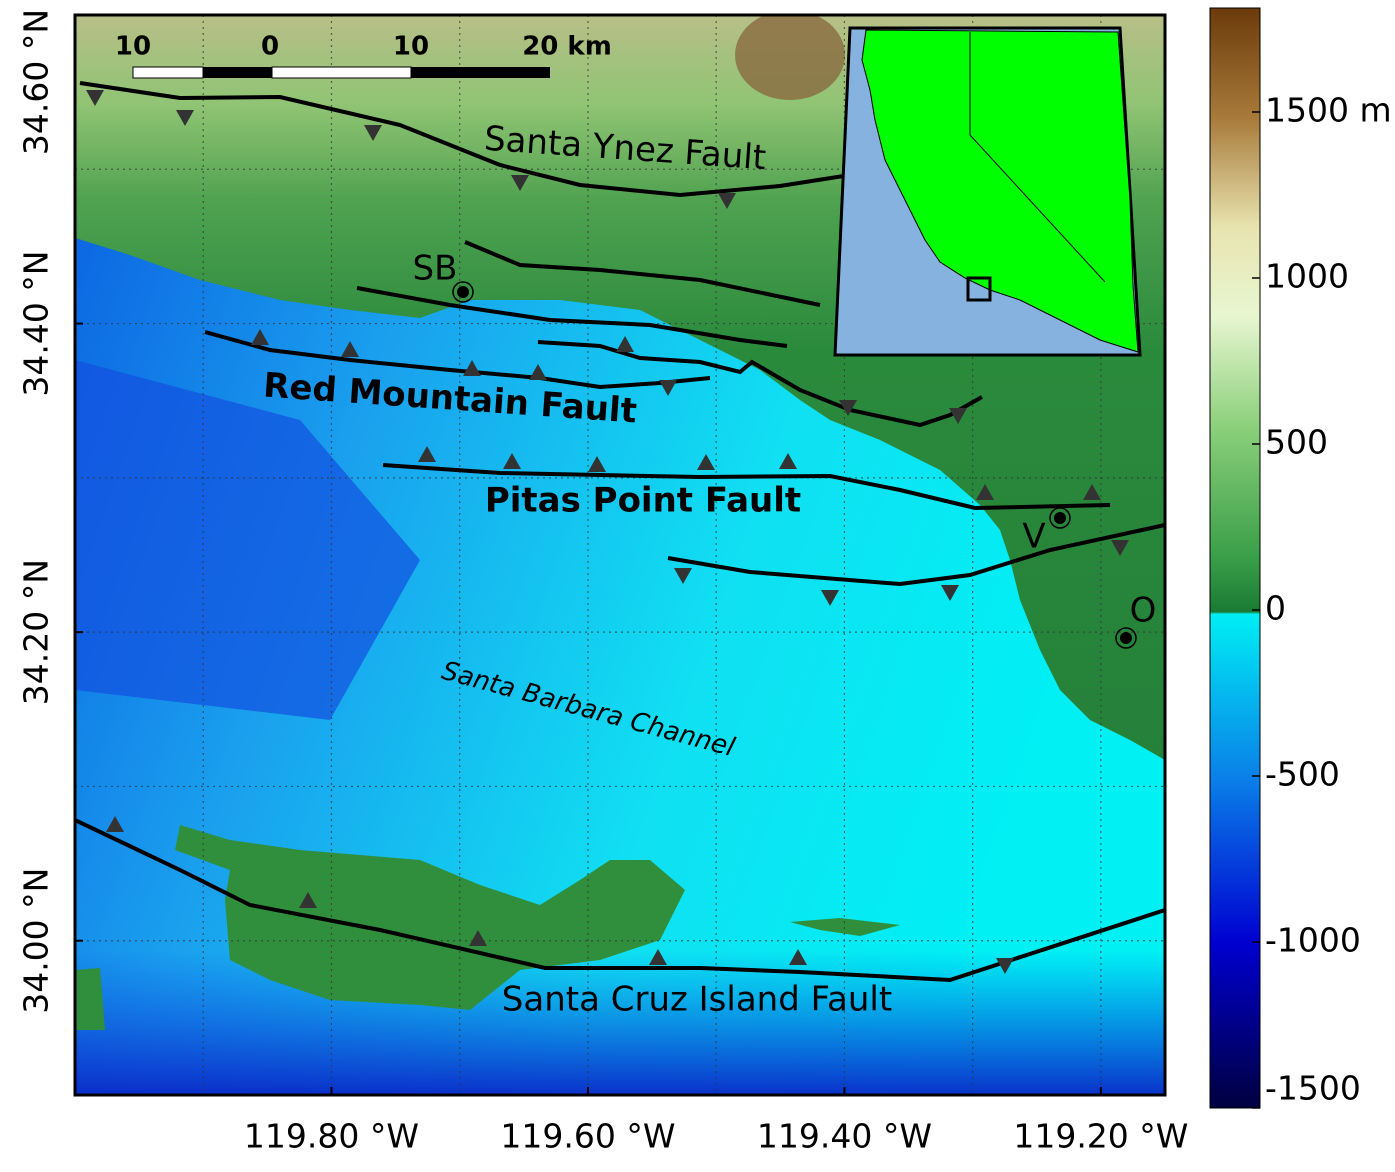 The width and height of the screenshot is (1395, 1172). What do you see at coordinates (790, 57) in the screenshot?
I see `mountain` at bounding box center [790, 57].